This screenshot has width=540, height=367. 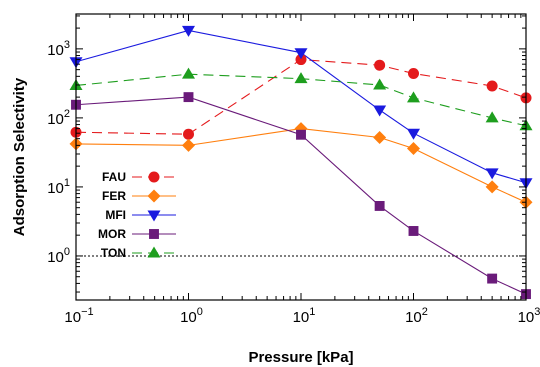 I want to click on y-tick-label: 10², so click(x=58, y=118).